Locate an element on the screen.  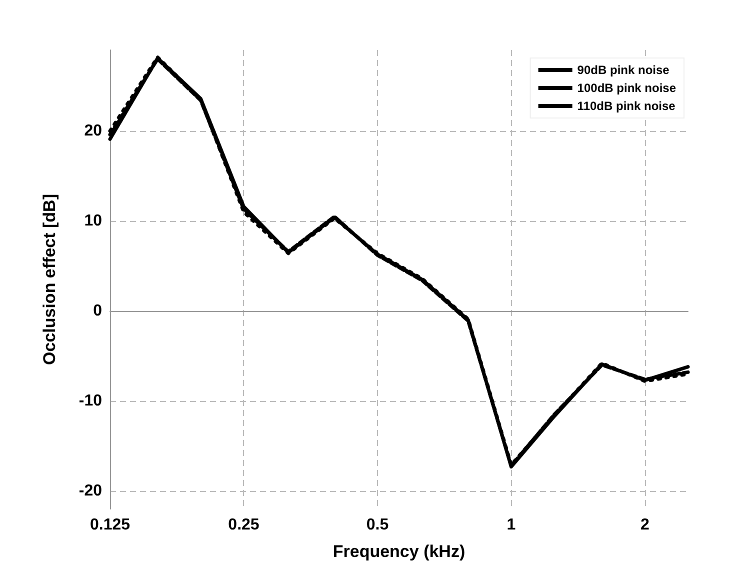
y-tick-label: -10 is located at coordinates (90, 401).